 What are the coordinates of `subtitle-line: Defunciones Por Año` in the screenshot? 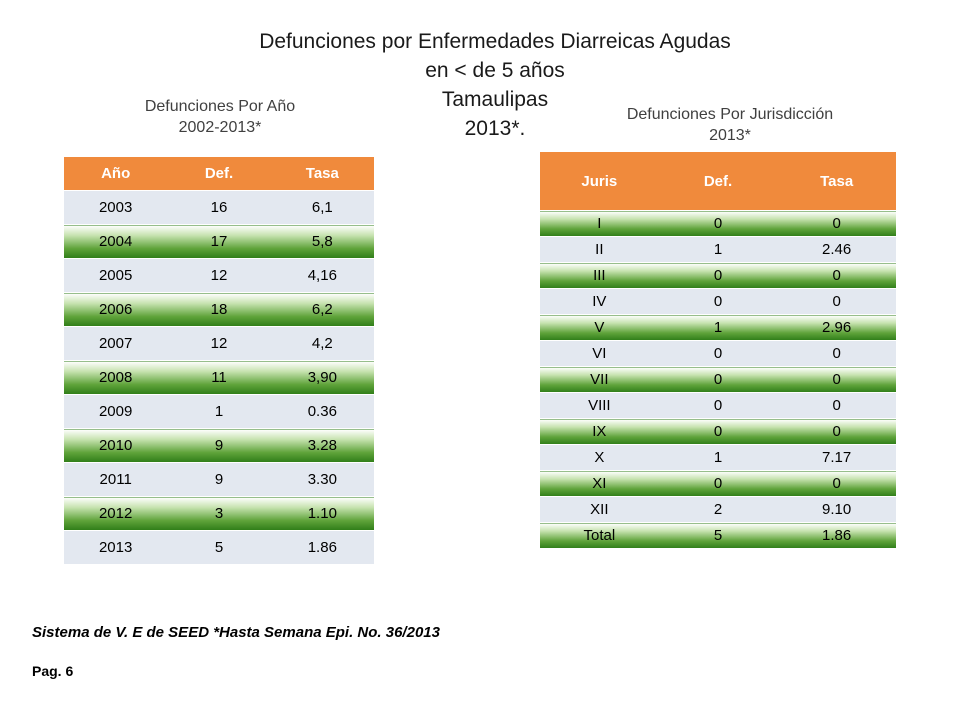 It's located at (220, 106).